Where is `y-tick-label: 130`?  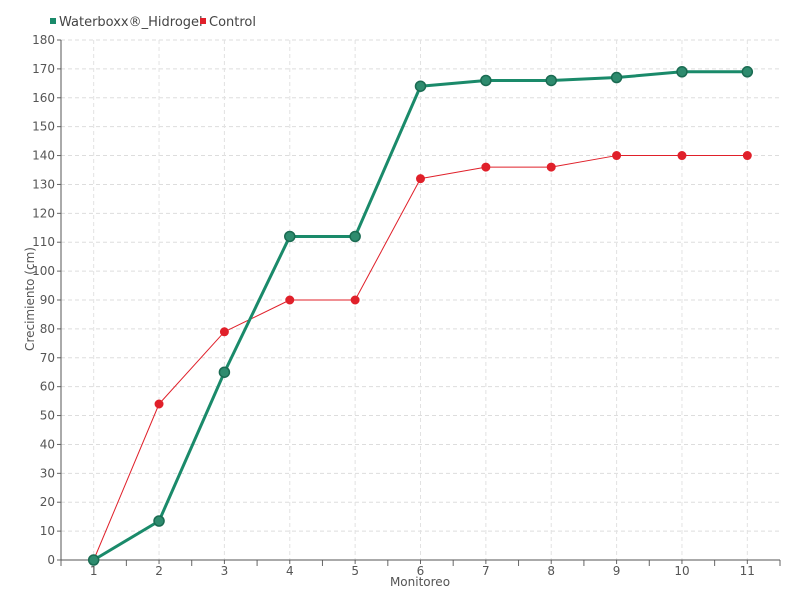
y-tick-label: 130 is located at coordinates (43, 184).